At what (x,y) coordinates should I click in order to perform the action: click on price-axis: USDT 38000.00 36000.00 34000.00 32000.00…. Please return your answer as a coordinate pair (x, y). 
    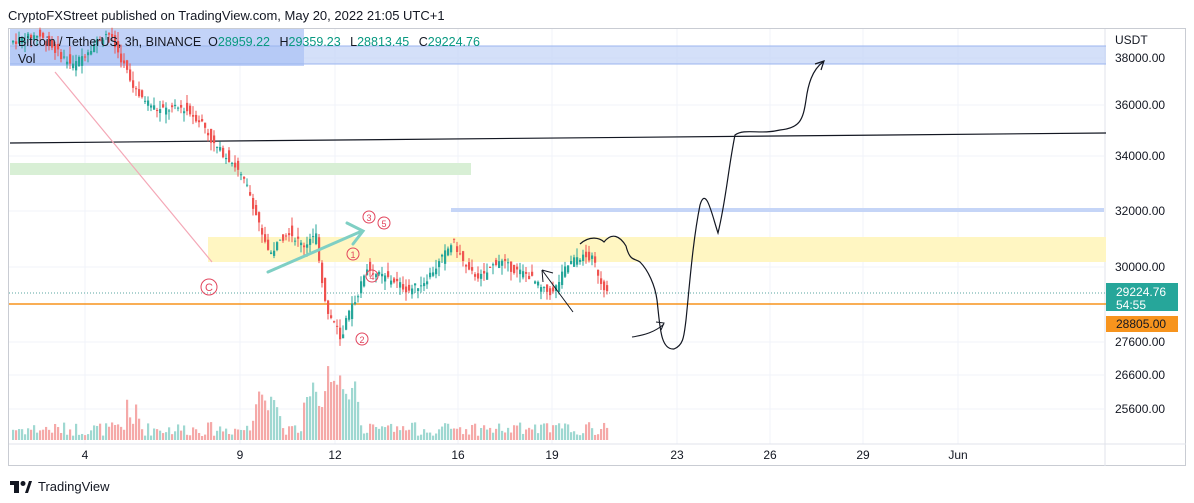
    Looking at the image, I should click on (1140, 224).